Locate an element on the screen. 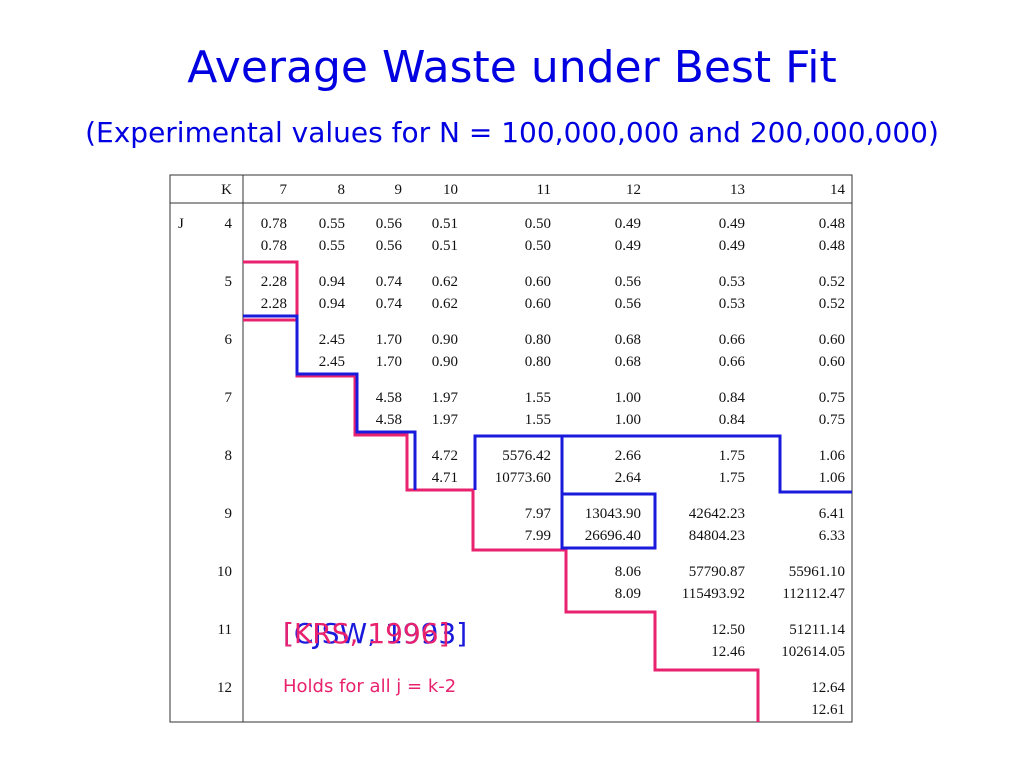 Image resolution: width=1024 pixels, height=768 pixels. corner-label: K is located at coordinates (226, 190).